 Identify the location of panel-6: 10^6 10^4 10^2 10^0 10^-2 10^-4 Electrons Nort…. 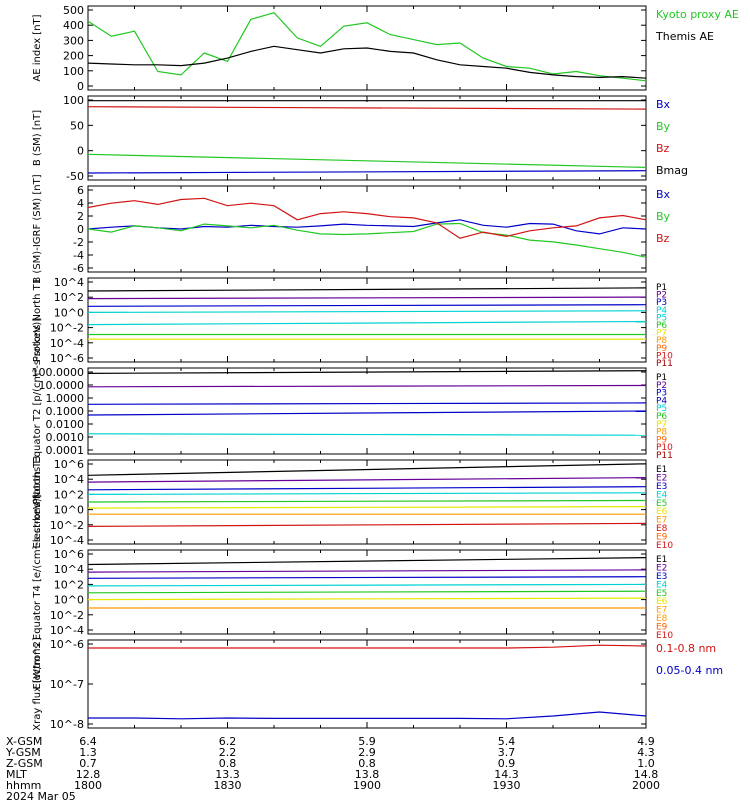
(352, 503).